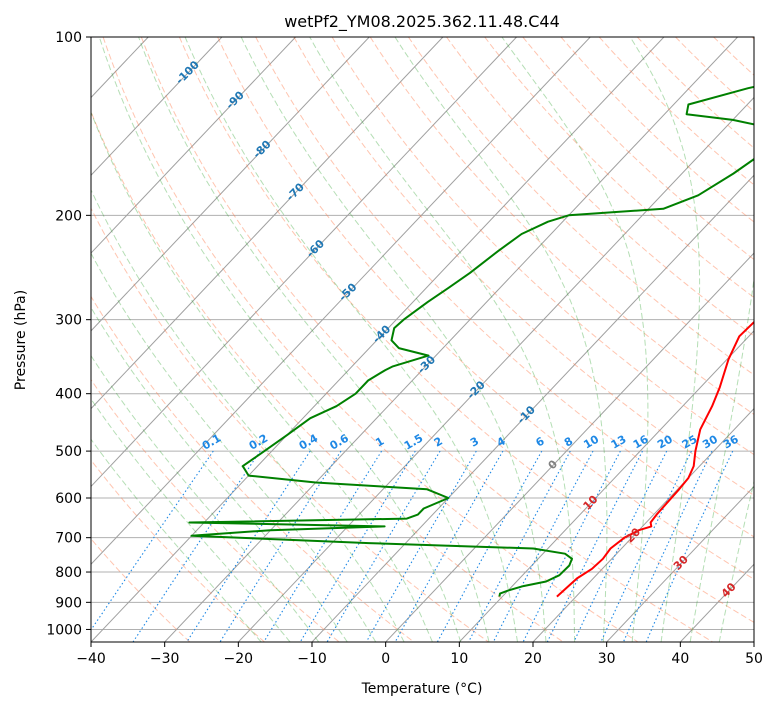  What do you see at coordinates (539, 441) in the screenshot?
I see `mixing-ratio-label: 6` at bounding box center [539, 441].